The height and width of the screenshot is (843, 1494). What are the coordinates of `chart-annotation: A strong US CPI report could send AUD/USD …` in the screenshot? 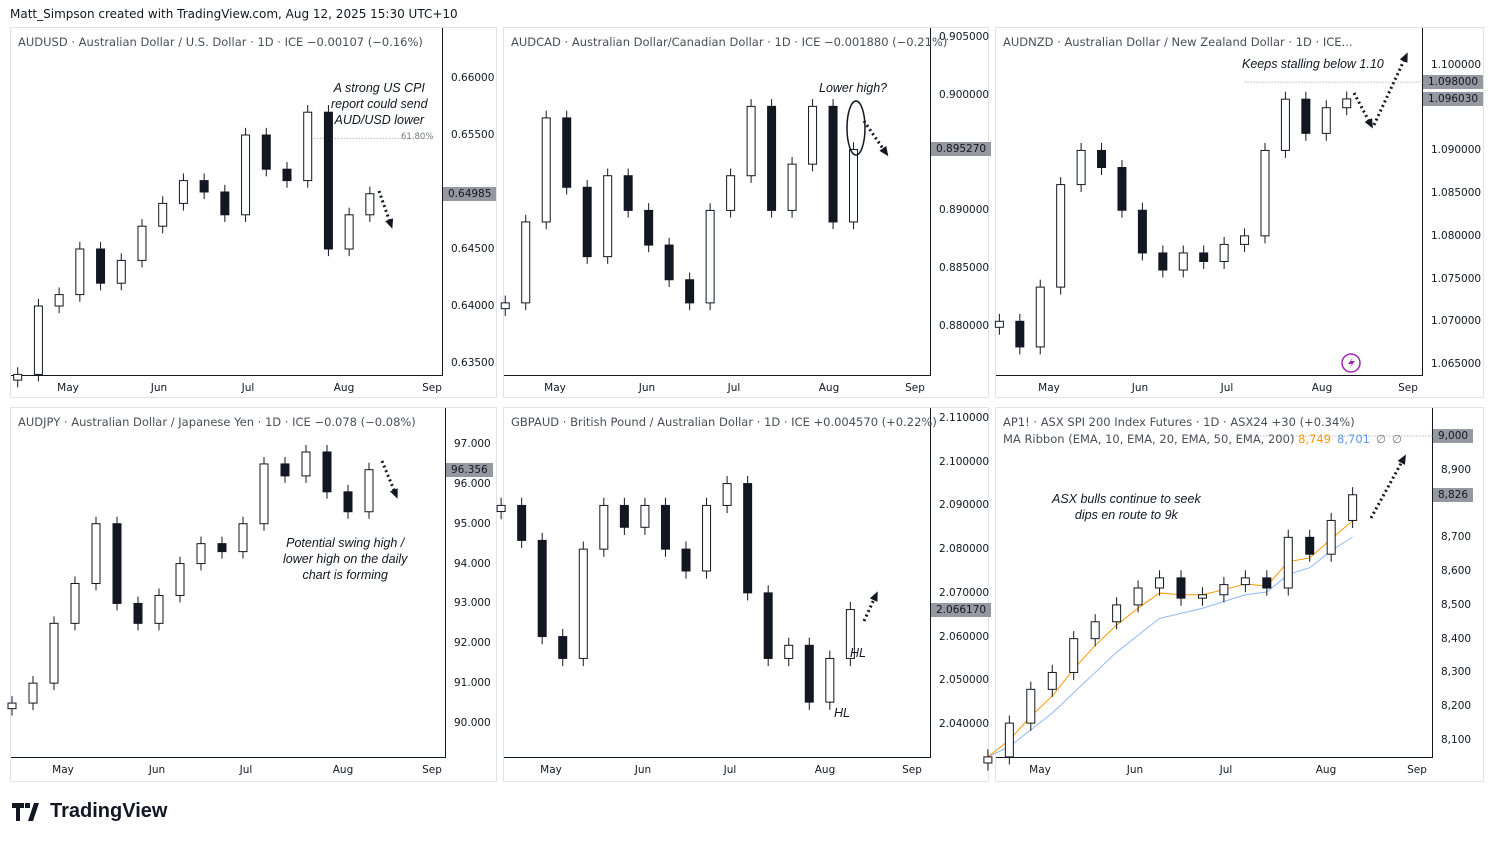 It's located at (379, 104).